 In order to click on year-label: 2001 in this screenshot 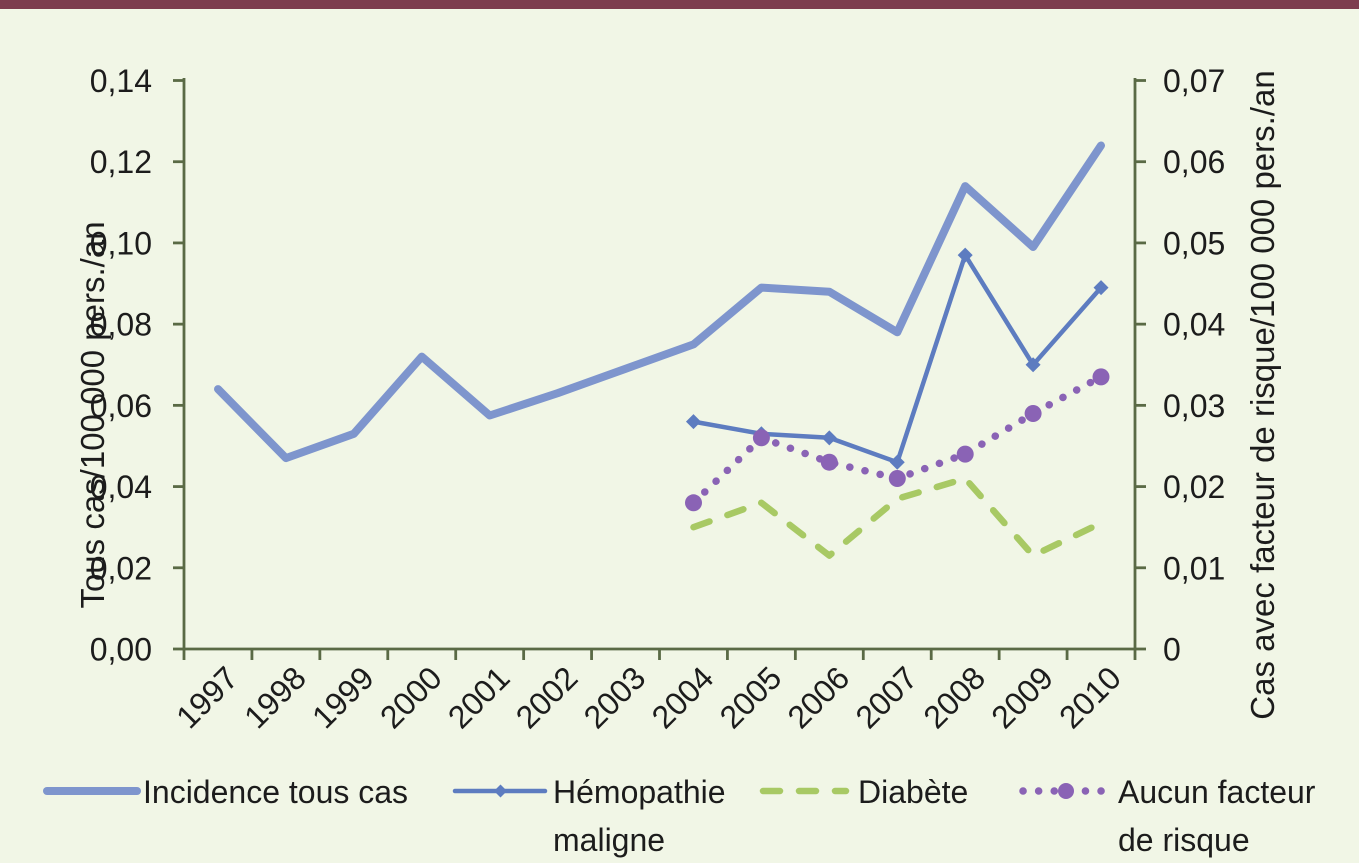, I will do `click(479, 697)`.